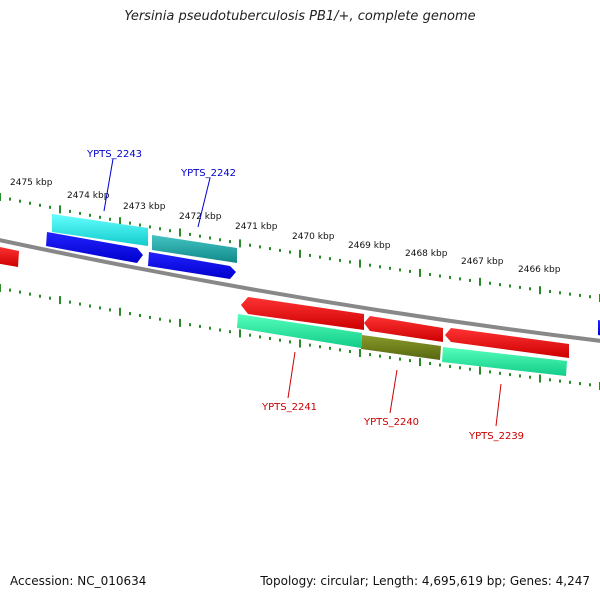 Image resolution: width=600 pixels, height=605 pixels. I want to click on feature-cyan, so click(100, 230).